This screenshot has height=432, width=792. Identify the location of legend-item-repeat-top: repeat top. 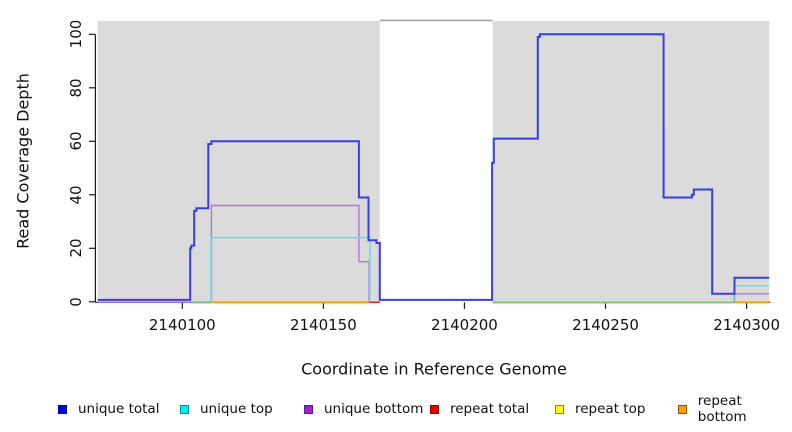
(600, 409).